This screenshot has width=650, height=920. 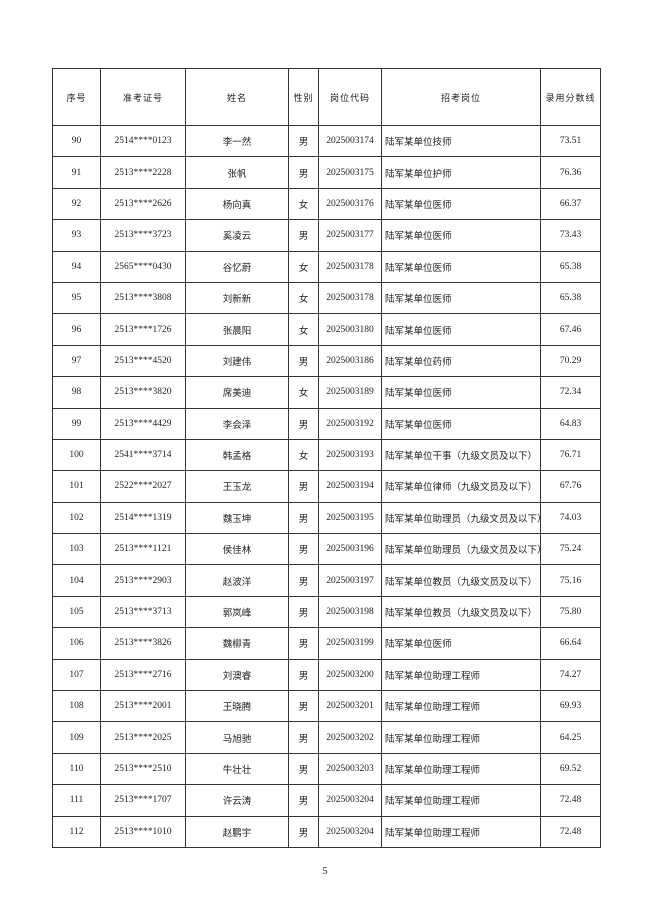 What do you see at coordinates (461, 675) in the screenshot?
I see `cell-position: 陆军某单位助理工程师` at bounding box center [461, 675].